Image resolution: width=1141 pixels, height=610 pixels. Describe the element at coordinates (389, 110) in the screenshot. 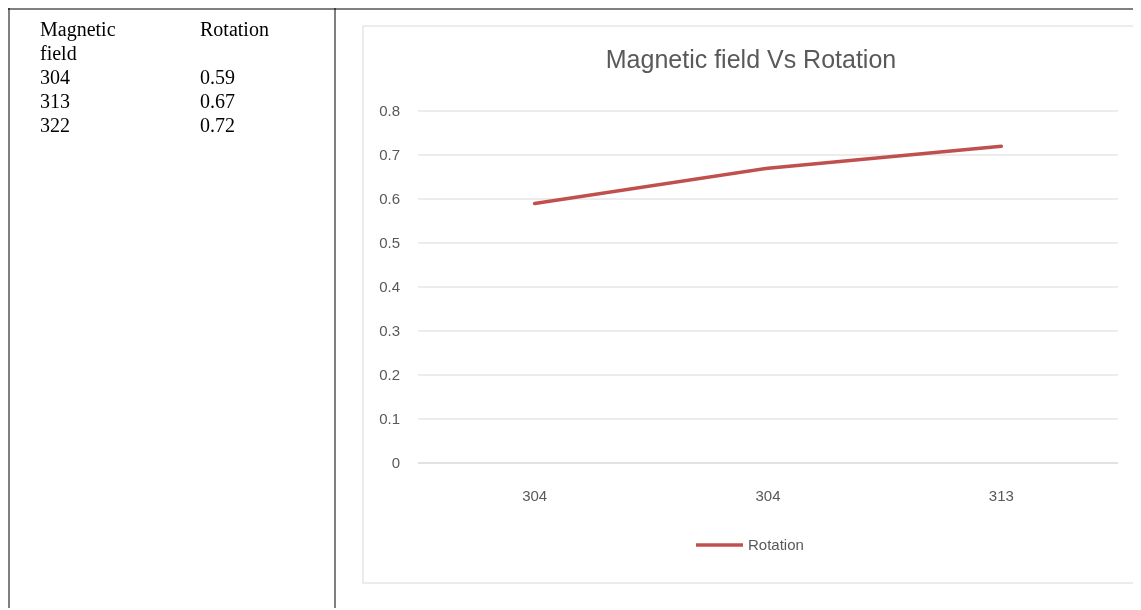

I see `y-tick-label: 0.8` at that location.